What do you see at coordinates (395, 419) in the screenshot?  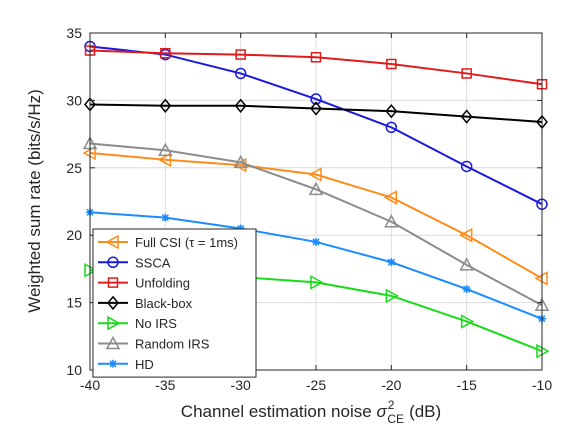 I see `x-axis-label-sub: CE` at bounding box center [395, 419].